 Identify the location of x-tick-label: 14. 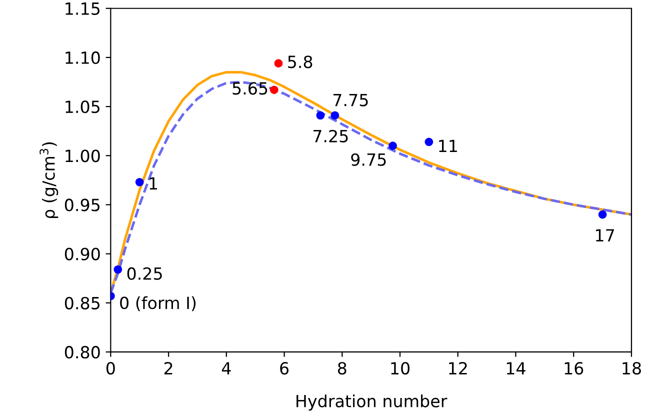
(516, 368).